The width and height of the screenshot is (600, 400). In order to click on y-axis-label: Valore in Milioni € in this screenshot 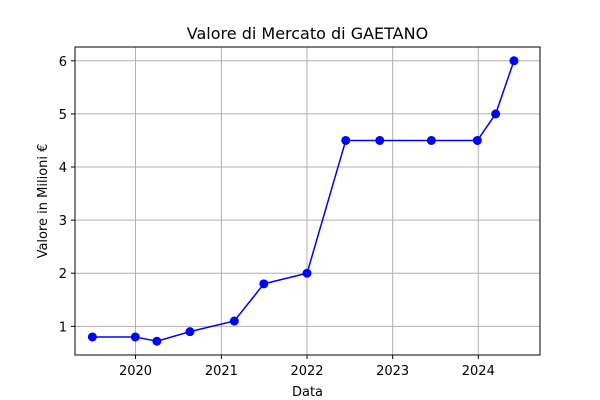, I will do `click(43, 201)`.